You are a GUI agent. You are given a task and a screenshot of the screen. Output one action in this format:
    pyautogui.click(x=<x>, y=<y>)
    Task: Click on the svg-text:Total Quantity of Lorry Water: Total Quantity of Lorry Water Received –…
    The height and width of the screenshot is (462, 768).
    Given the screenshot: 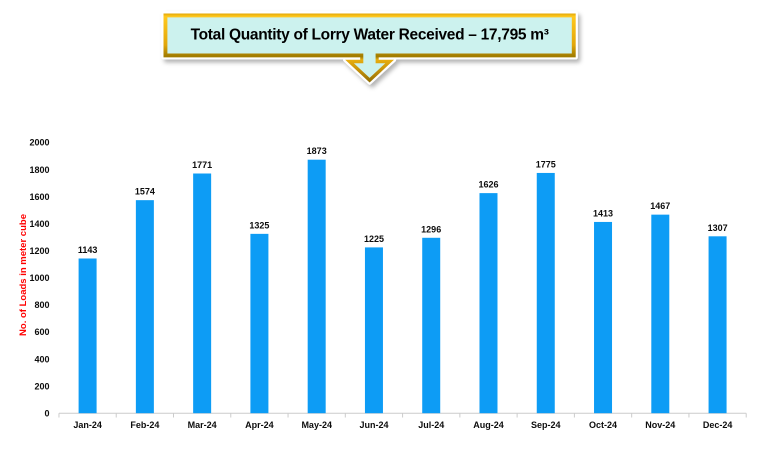 What is the action you would take?
    pyautogui.click(x=370, y=35)
    